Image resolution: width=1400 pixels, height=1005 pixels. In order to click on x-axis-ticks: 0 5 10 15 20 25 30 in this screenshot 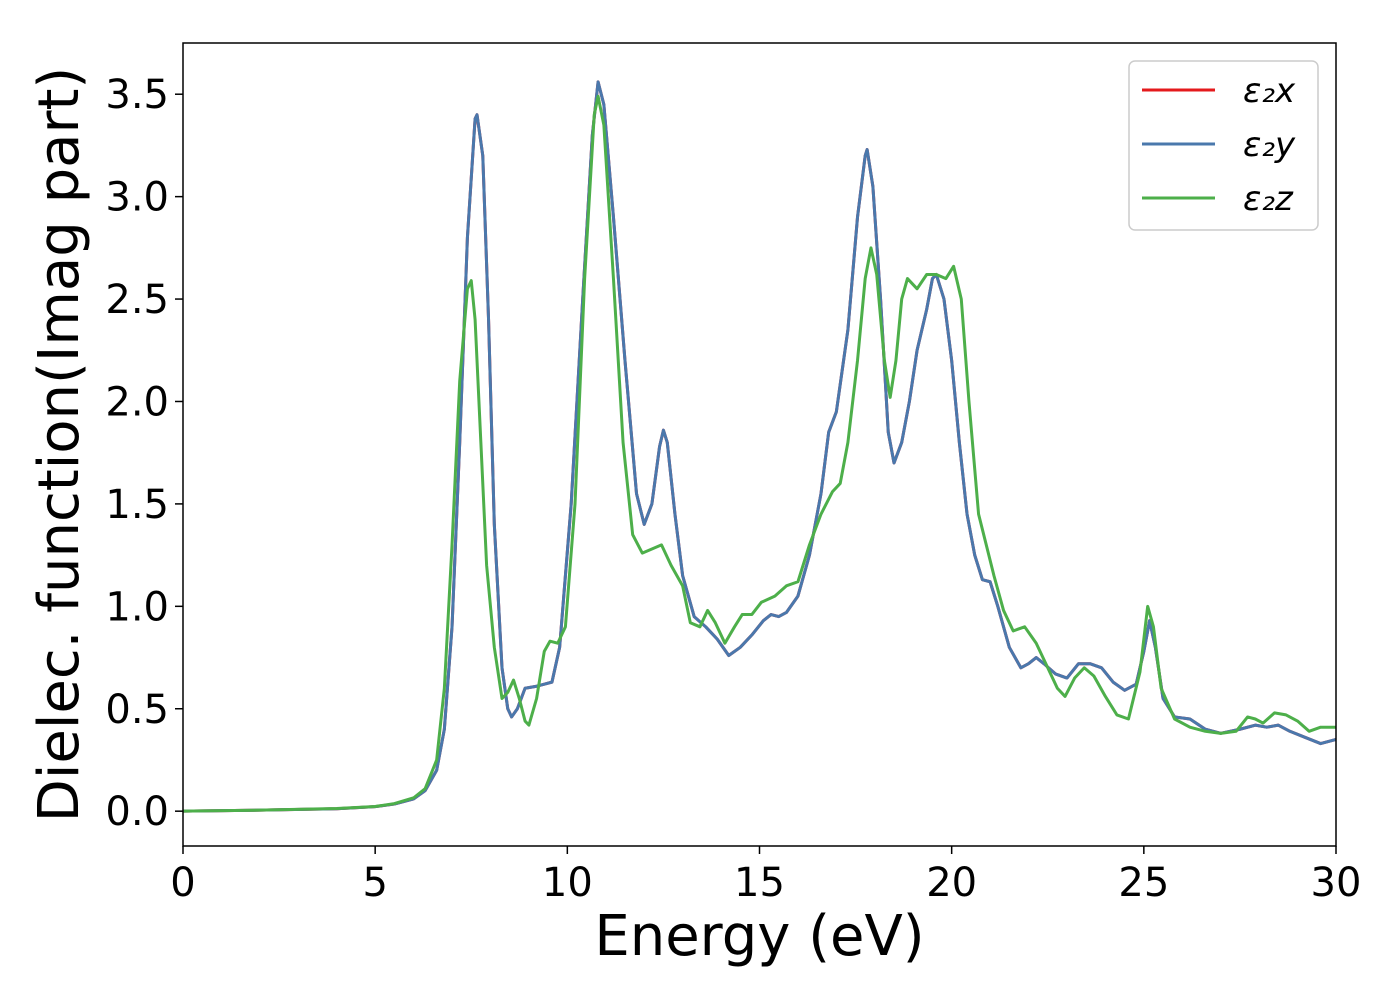, I will do `click(765, 876)`.